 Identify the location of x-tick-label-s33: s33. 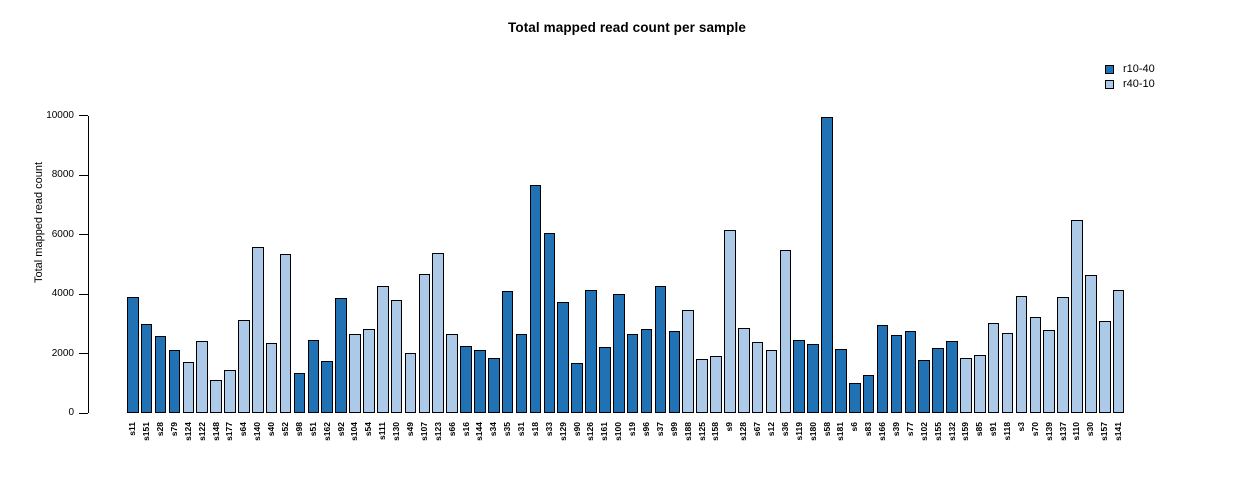
(548, 428).